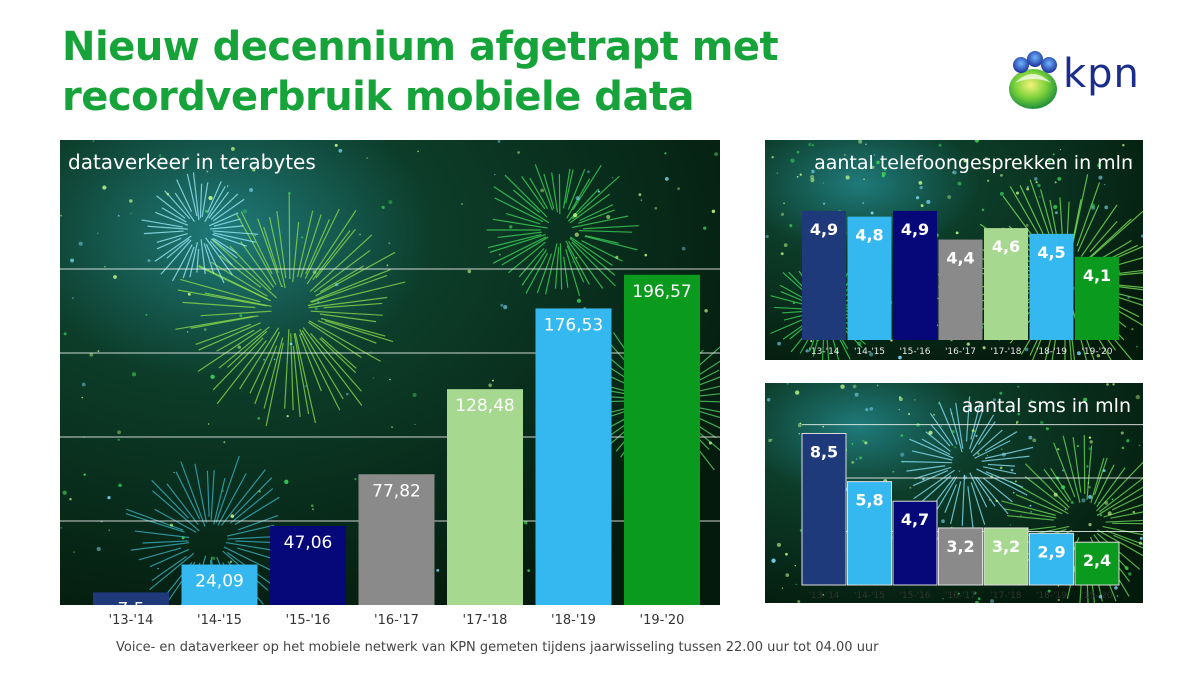  What do you see at coordinates (1051, 551) in the screenshot?
I see `data-label: 2,9` at bounding box center [1051, 551].